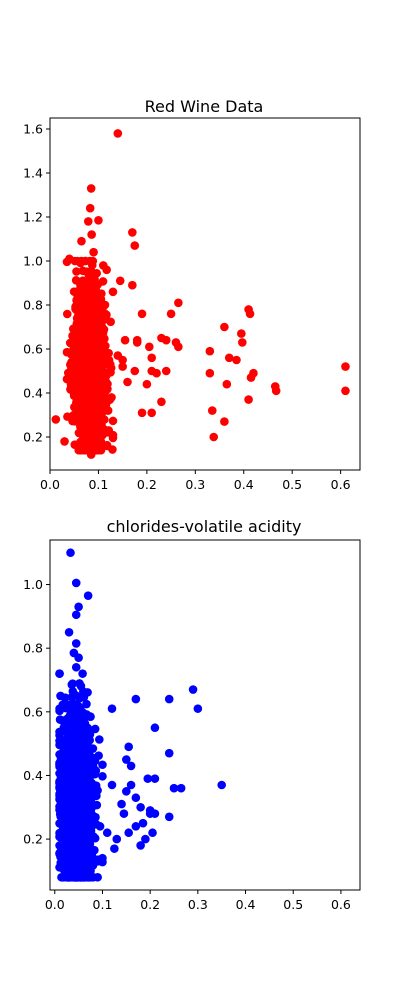 This screenshot has width=400, height=1000. Describe the element at coordinates (98, 484) in the screenshot. I see `x-tick-label: 0.1` at that location.